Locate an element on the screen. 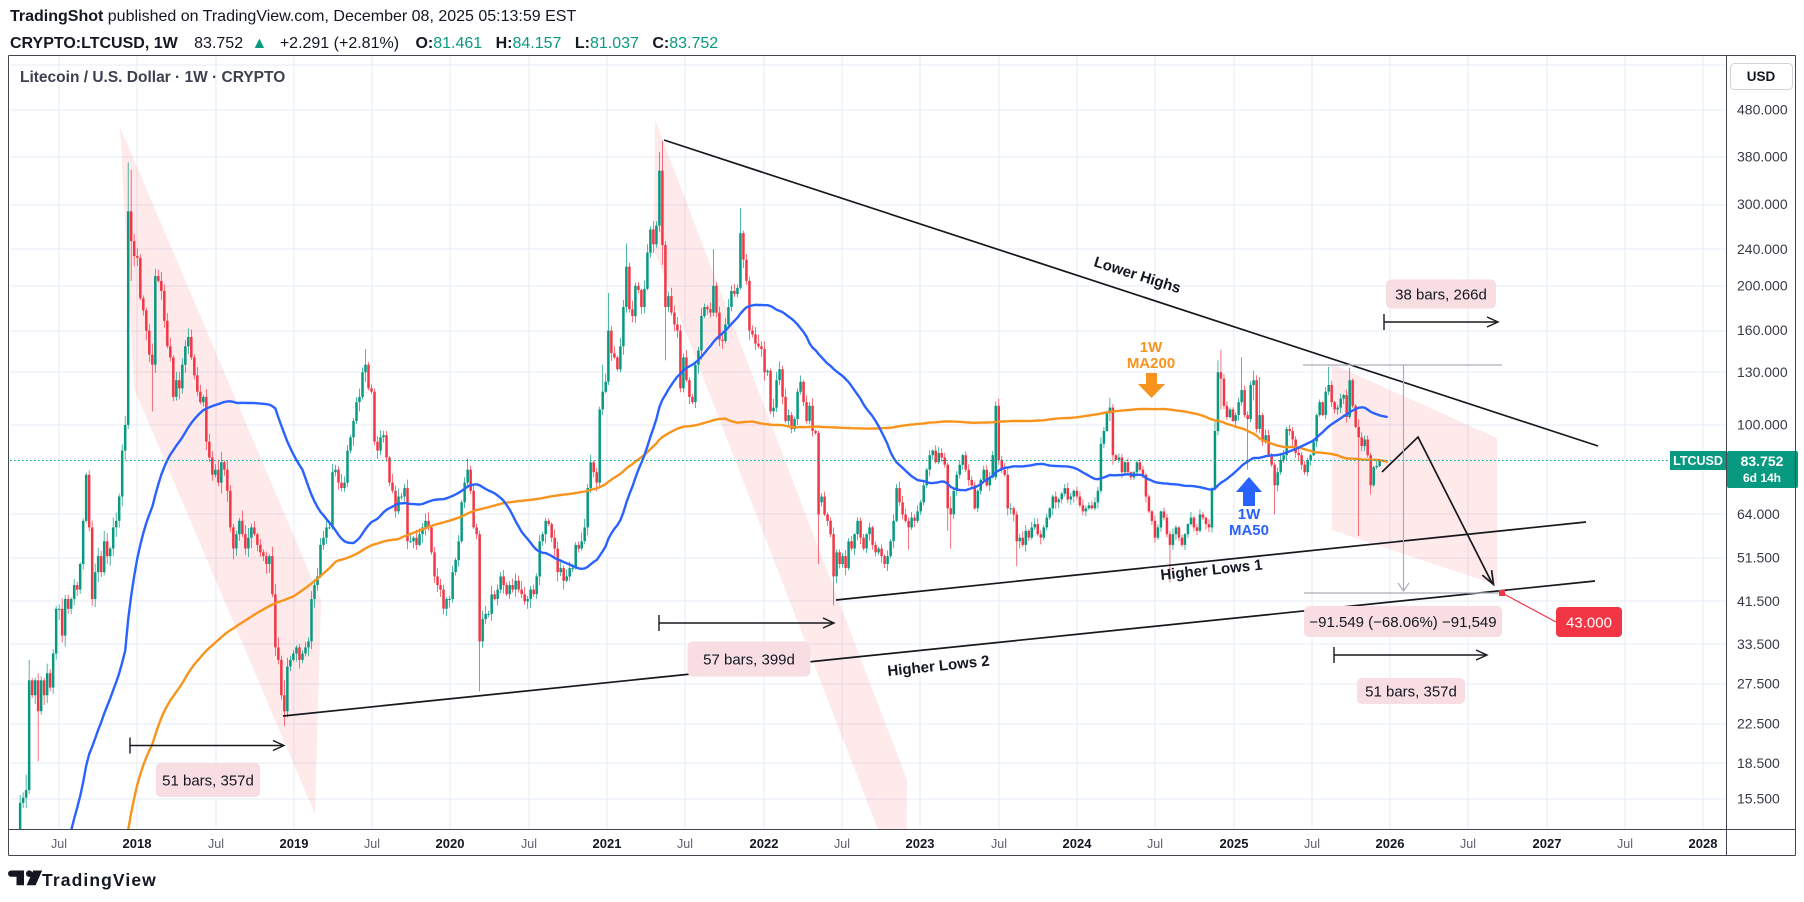  svg-text: 2027 is located at coordinates (1547, 843).